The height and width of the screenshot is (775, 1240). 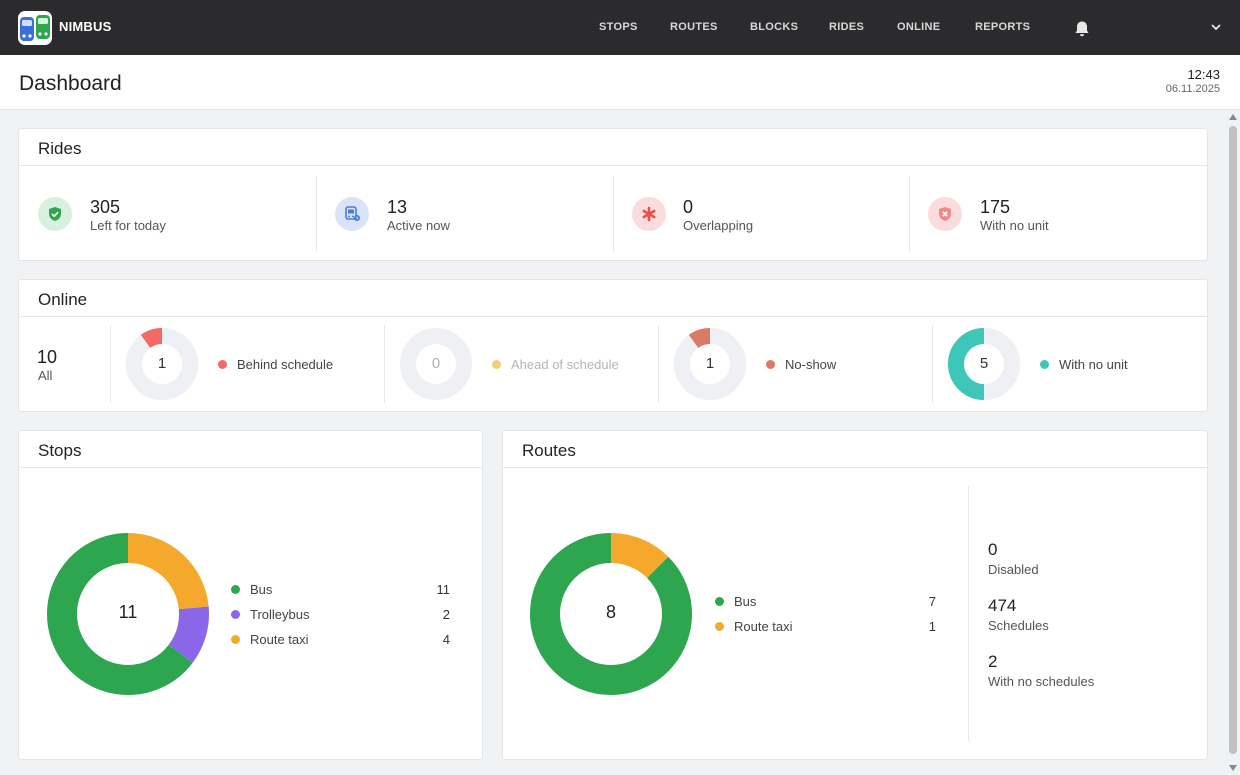 What do you see at coordinates (60, 148) in the screenshot?
I see `rides-card-title: Rides` at bounding box center [60, 148].